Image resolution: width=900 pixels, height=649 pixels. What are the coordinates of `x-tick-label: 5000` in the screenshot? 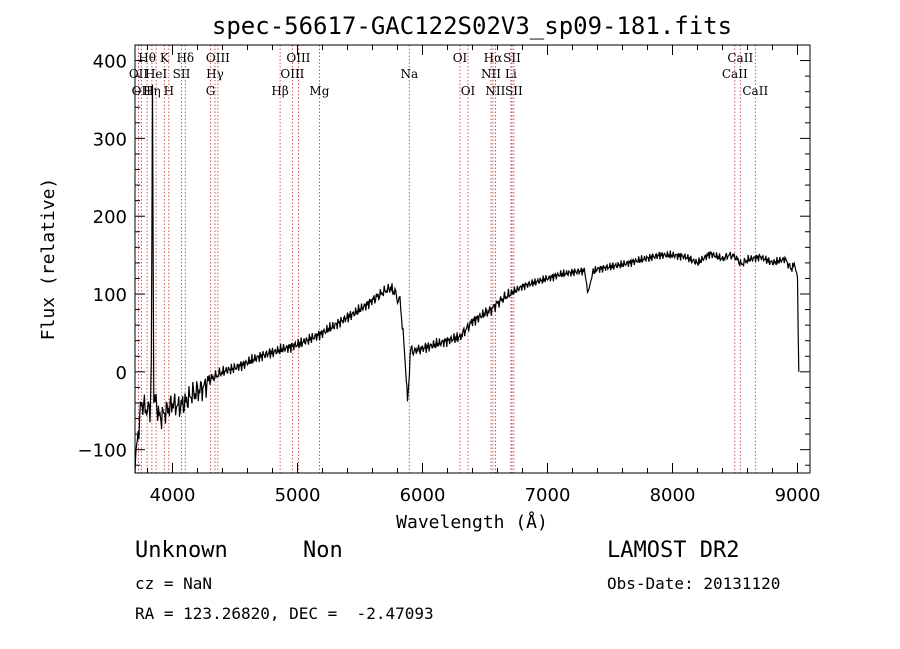 It's located at (298, 495).